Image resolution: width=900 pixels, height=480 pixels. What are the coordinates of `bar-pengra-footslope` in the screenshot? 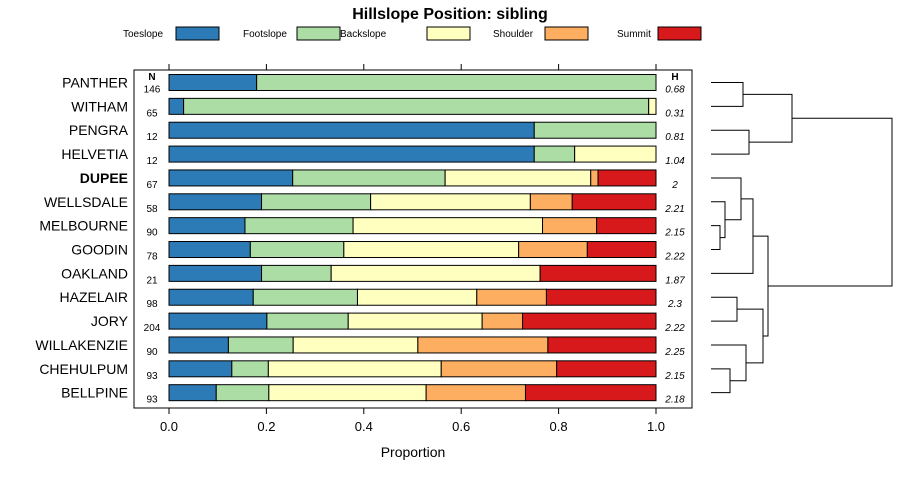 It's located at (595, 130).